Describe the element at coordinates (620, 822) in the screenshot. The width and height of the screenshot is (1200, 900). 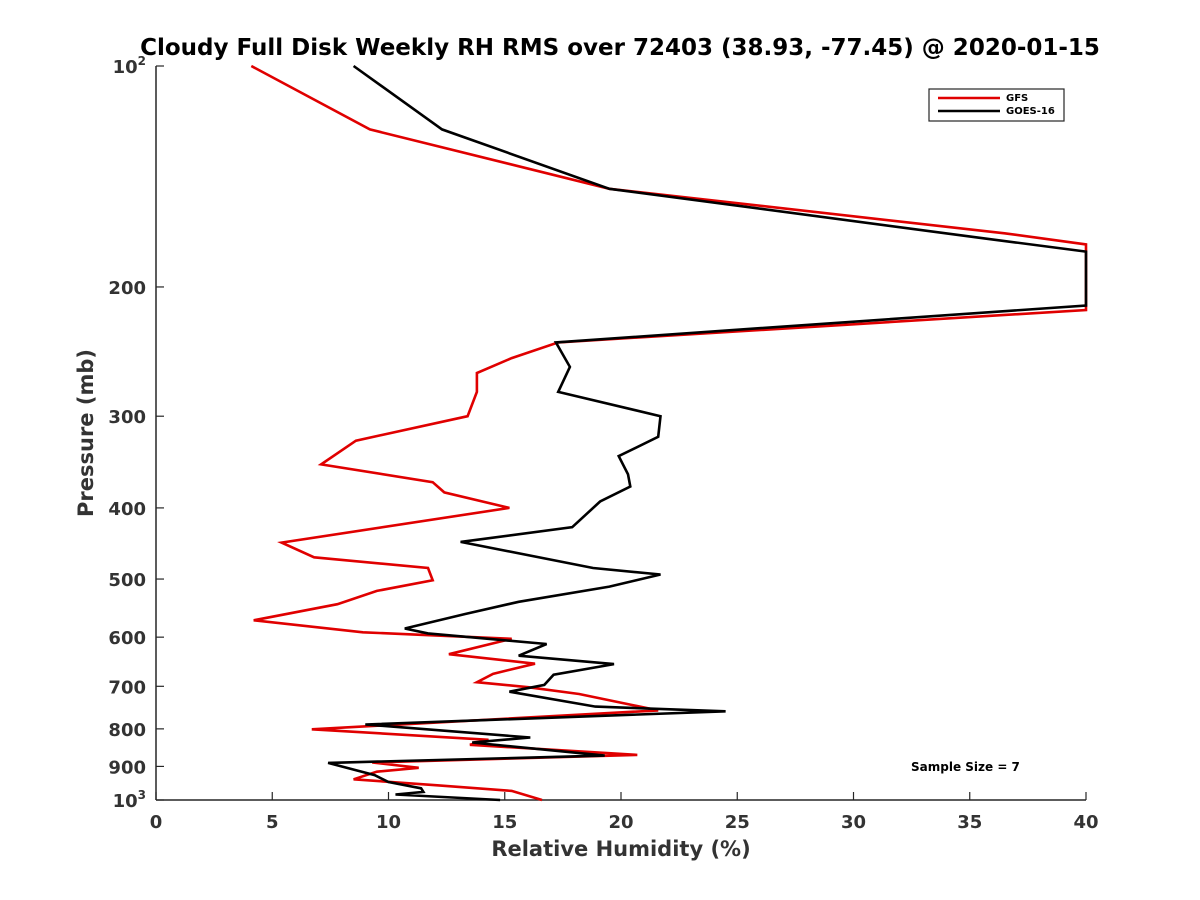
I see `x-tick-label: 20` at that location.